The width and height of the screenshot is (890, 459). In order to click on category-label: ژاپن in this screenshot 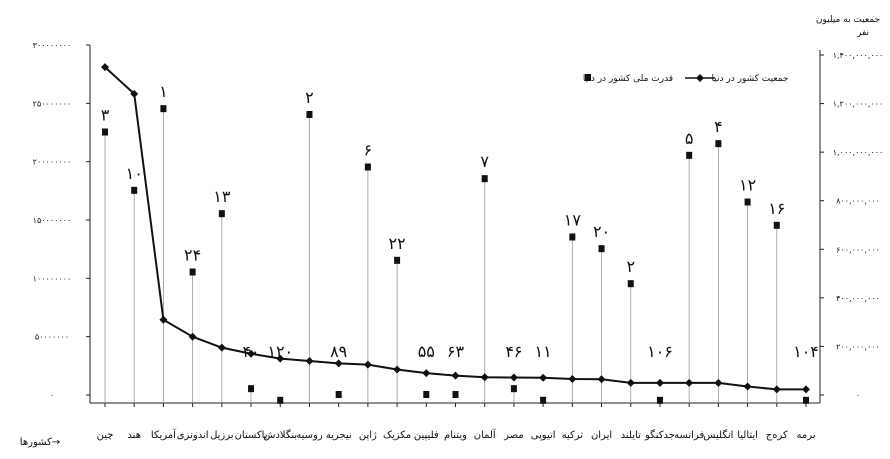, I will do `click(368, 435)`.